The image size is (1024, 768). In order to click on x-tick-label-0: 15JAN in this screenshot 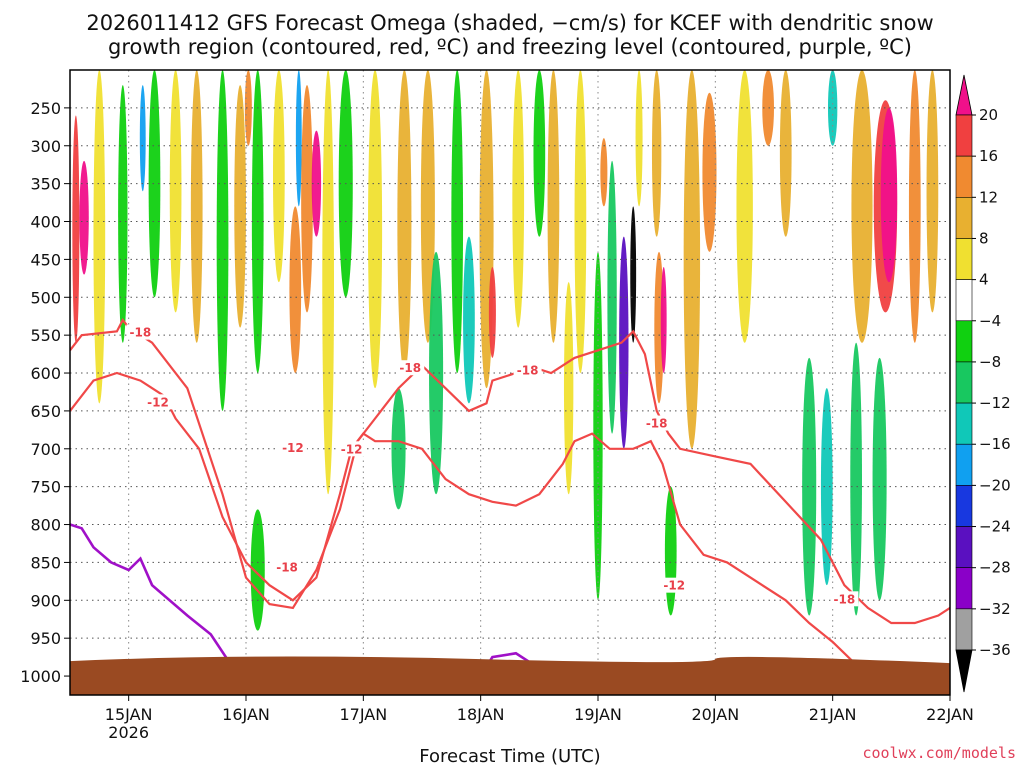, I will do `click(129, 714)`.